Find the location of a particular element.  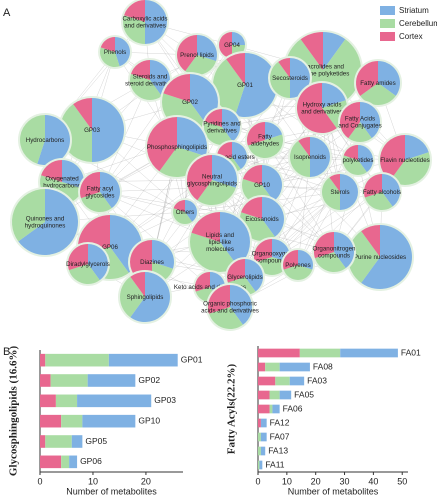

x-axis-title: Number of metabolites is located at coordinates (111, 491).